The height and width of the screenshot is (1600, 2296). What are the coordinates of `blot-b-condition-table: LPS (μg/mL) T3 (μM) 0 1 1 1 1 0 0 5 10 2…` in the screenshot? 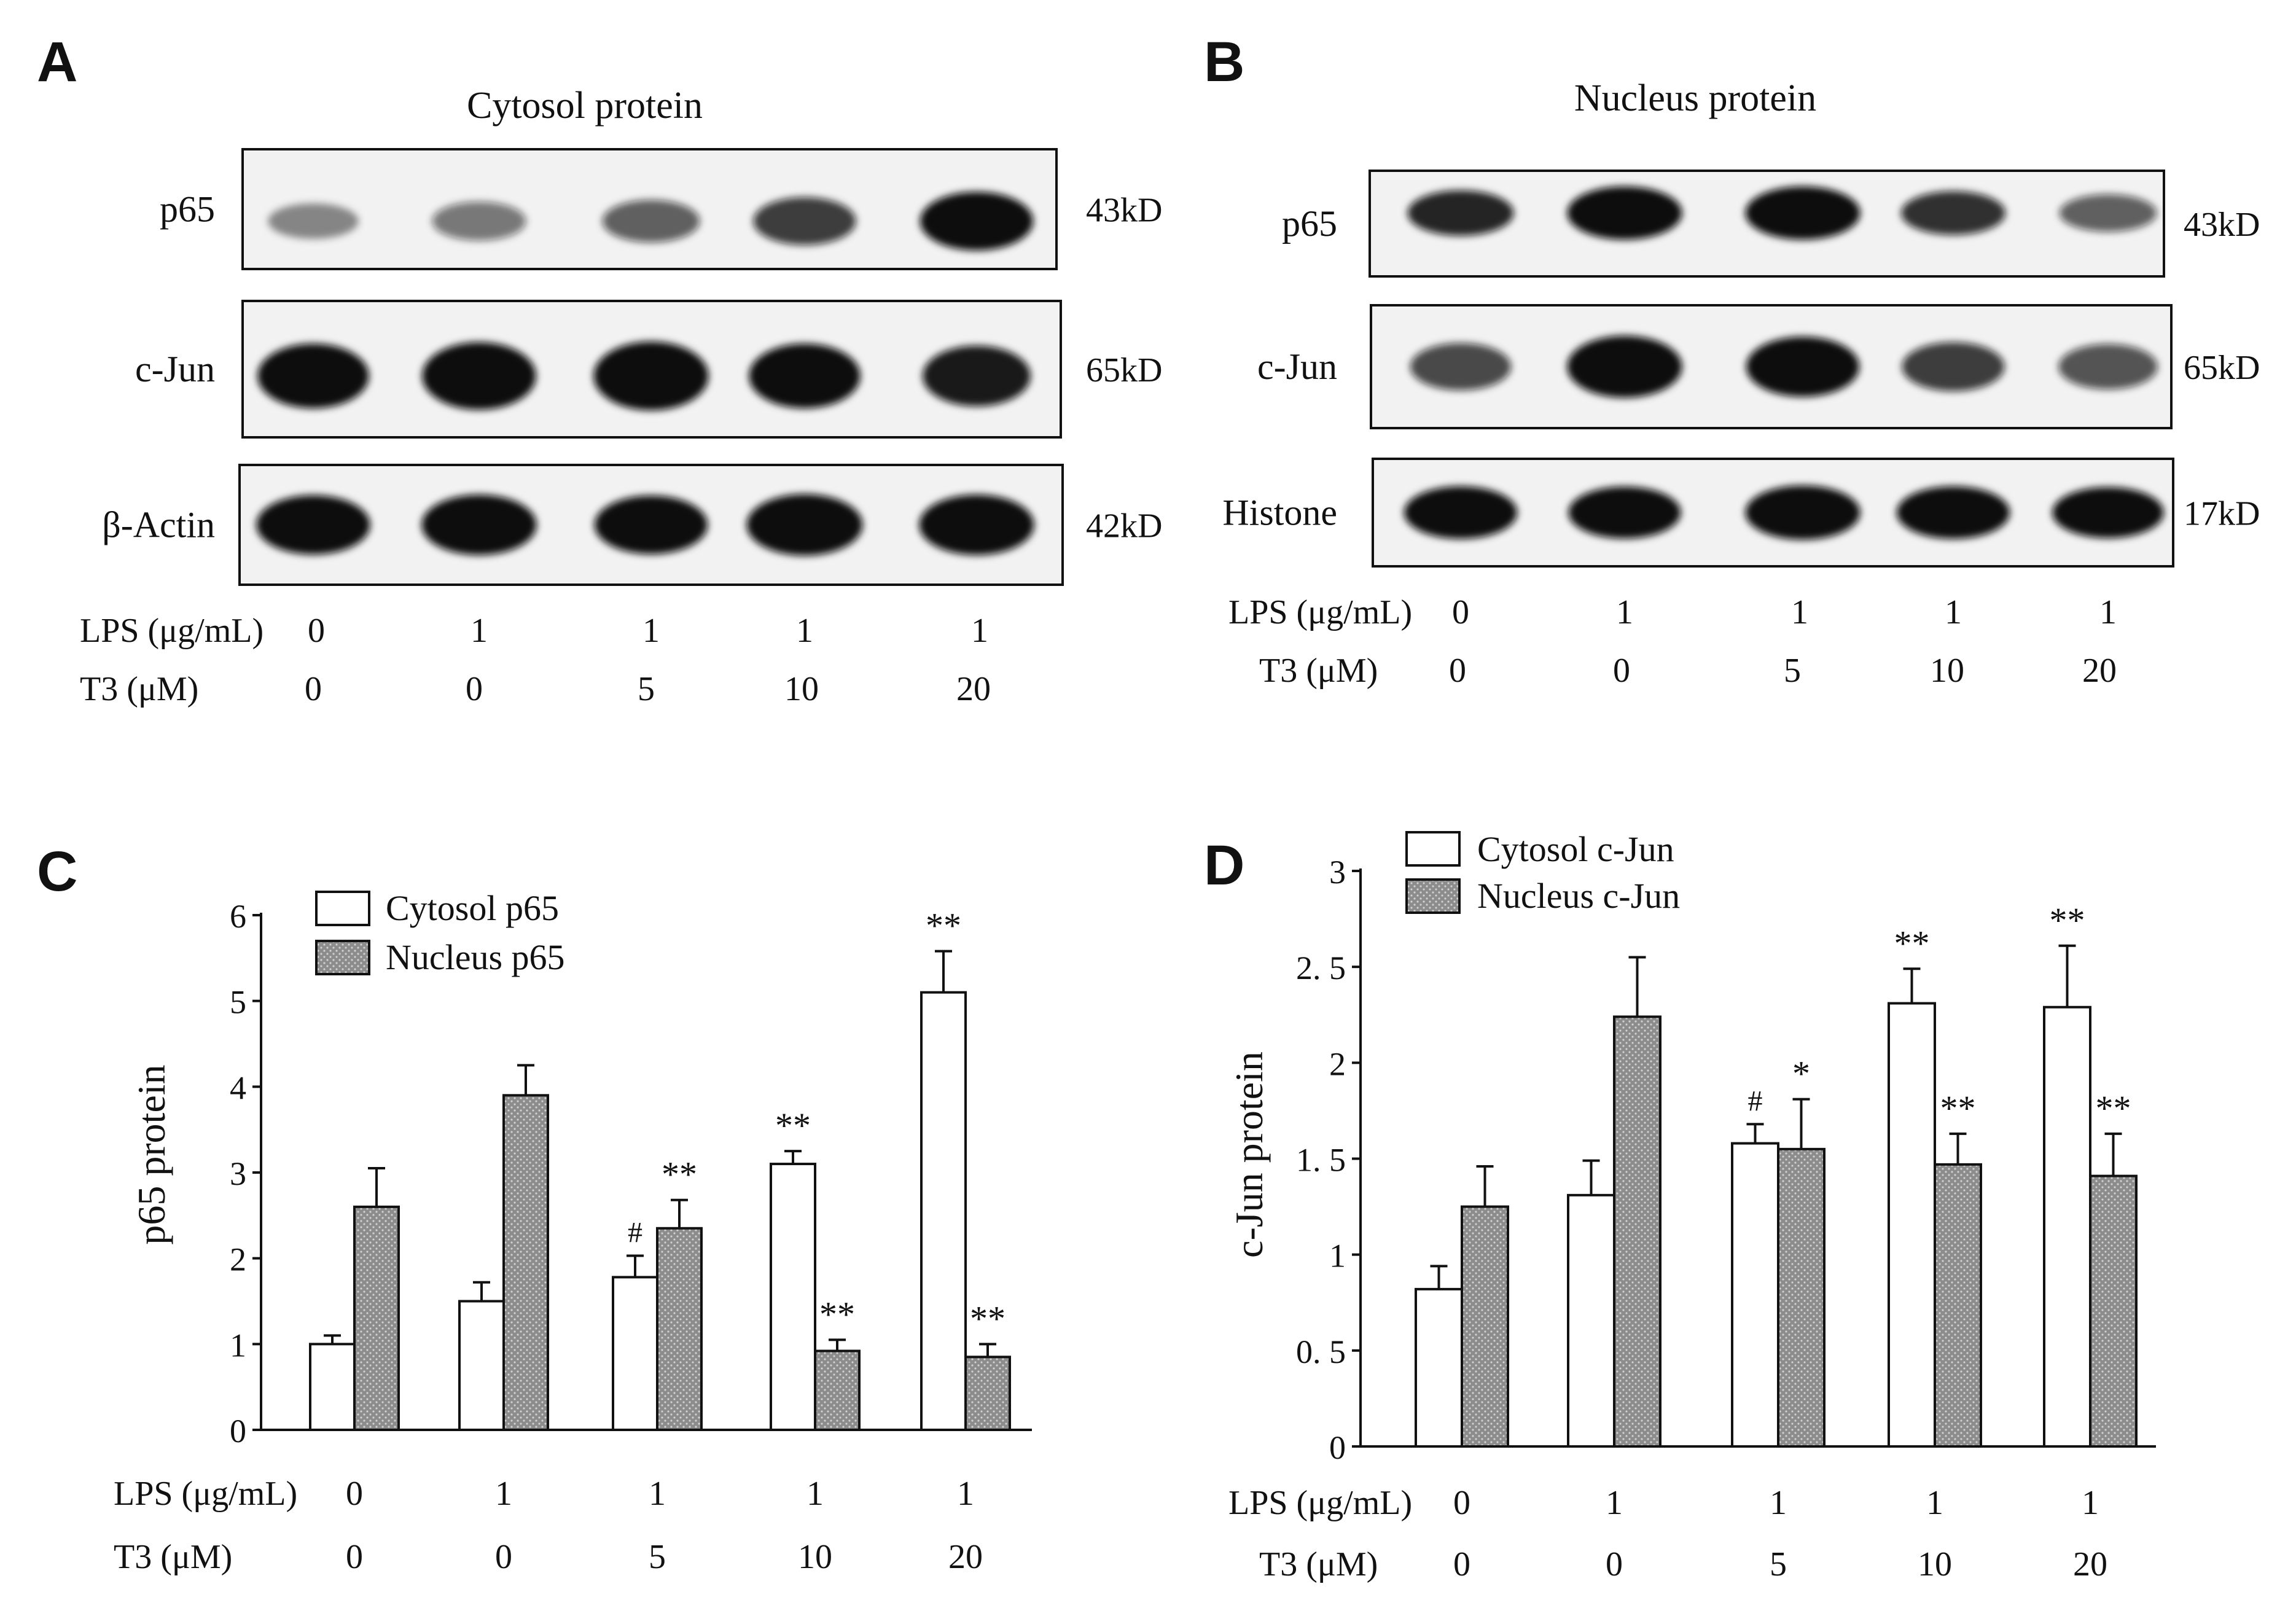 It's located at (1672, 641).